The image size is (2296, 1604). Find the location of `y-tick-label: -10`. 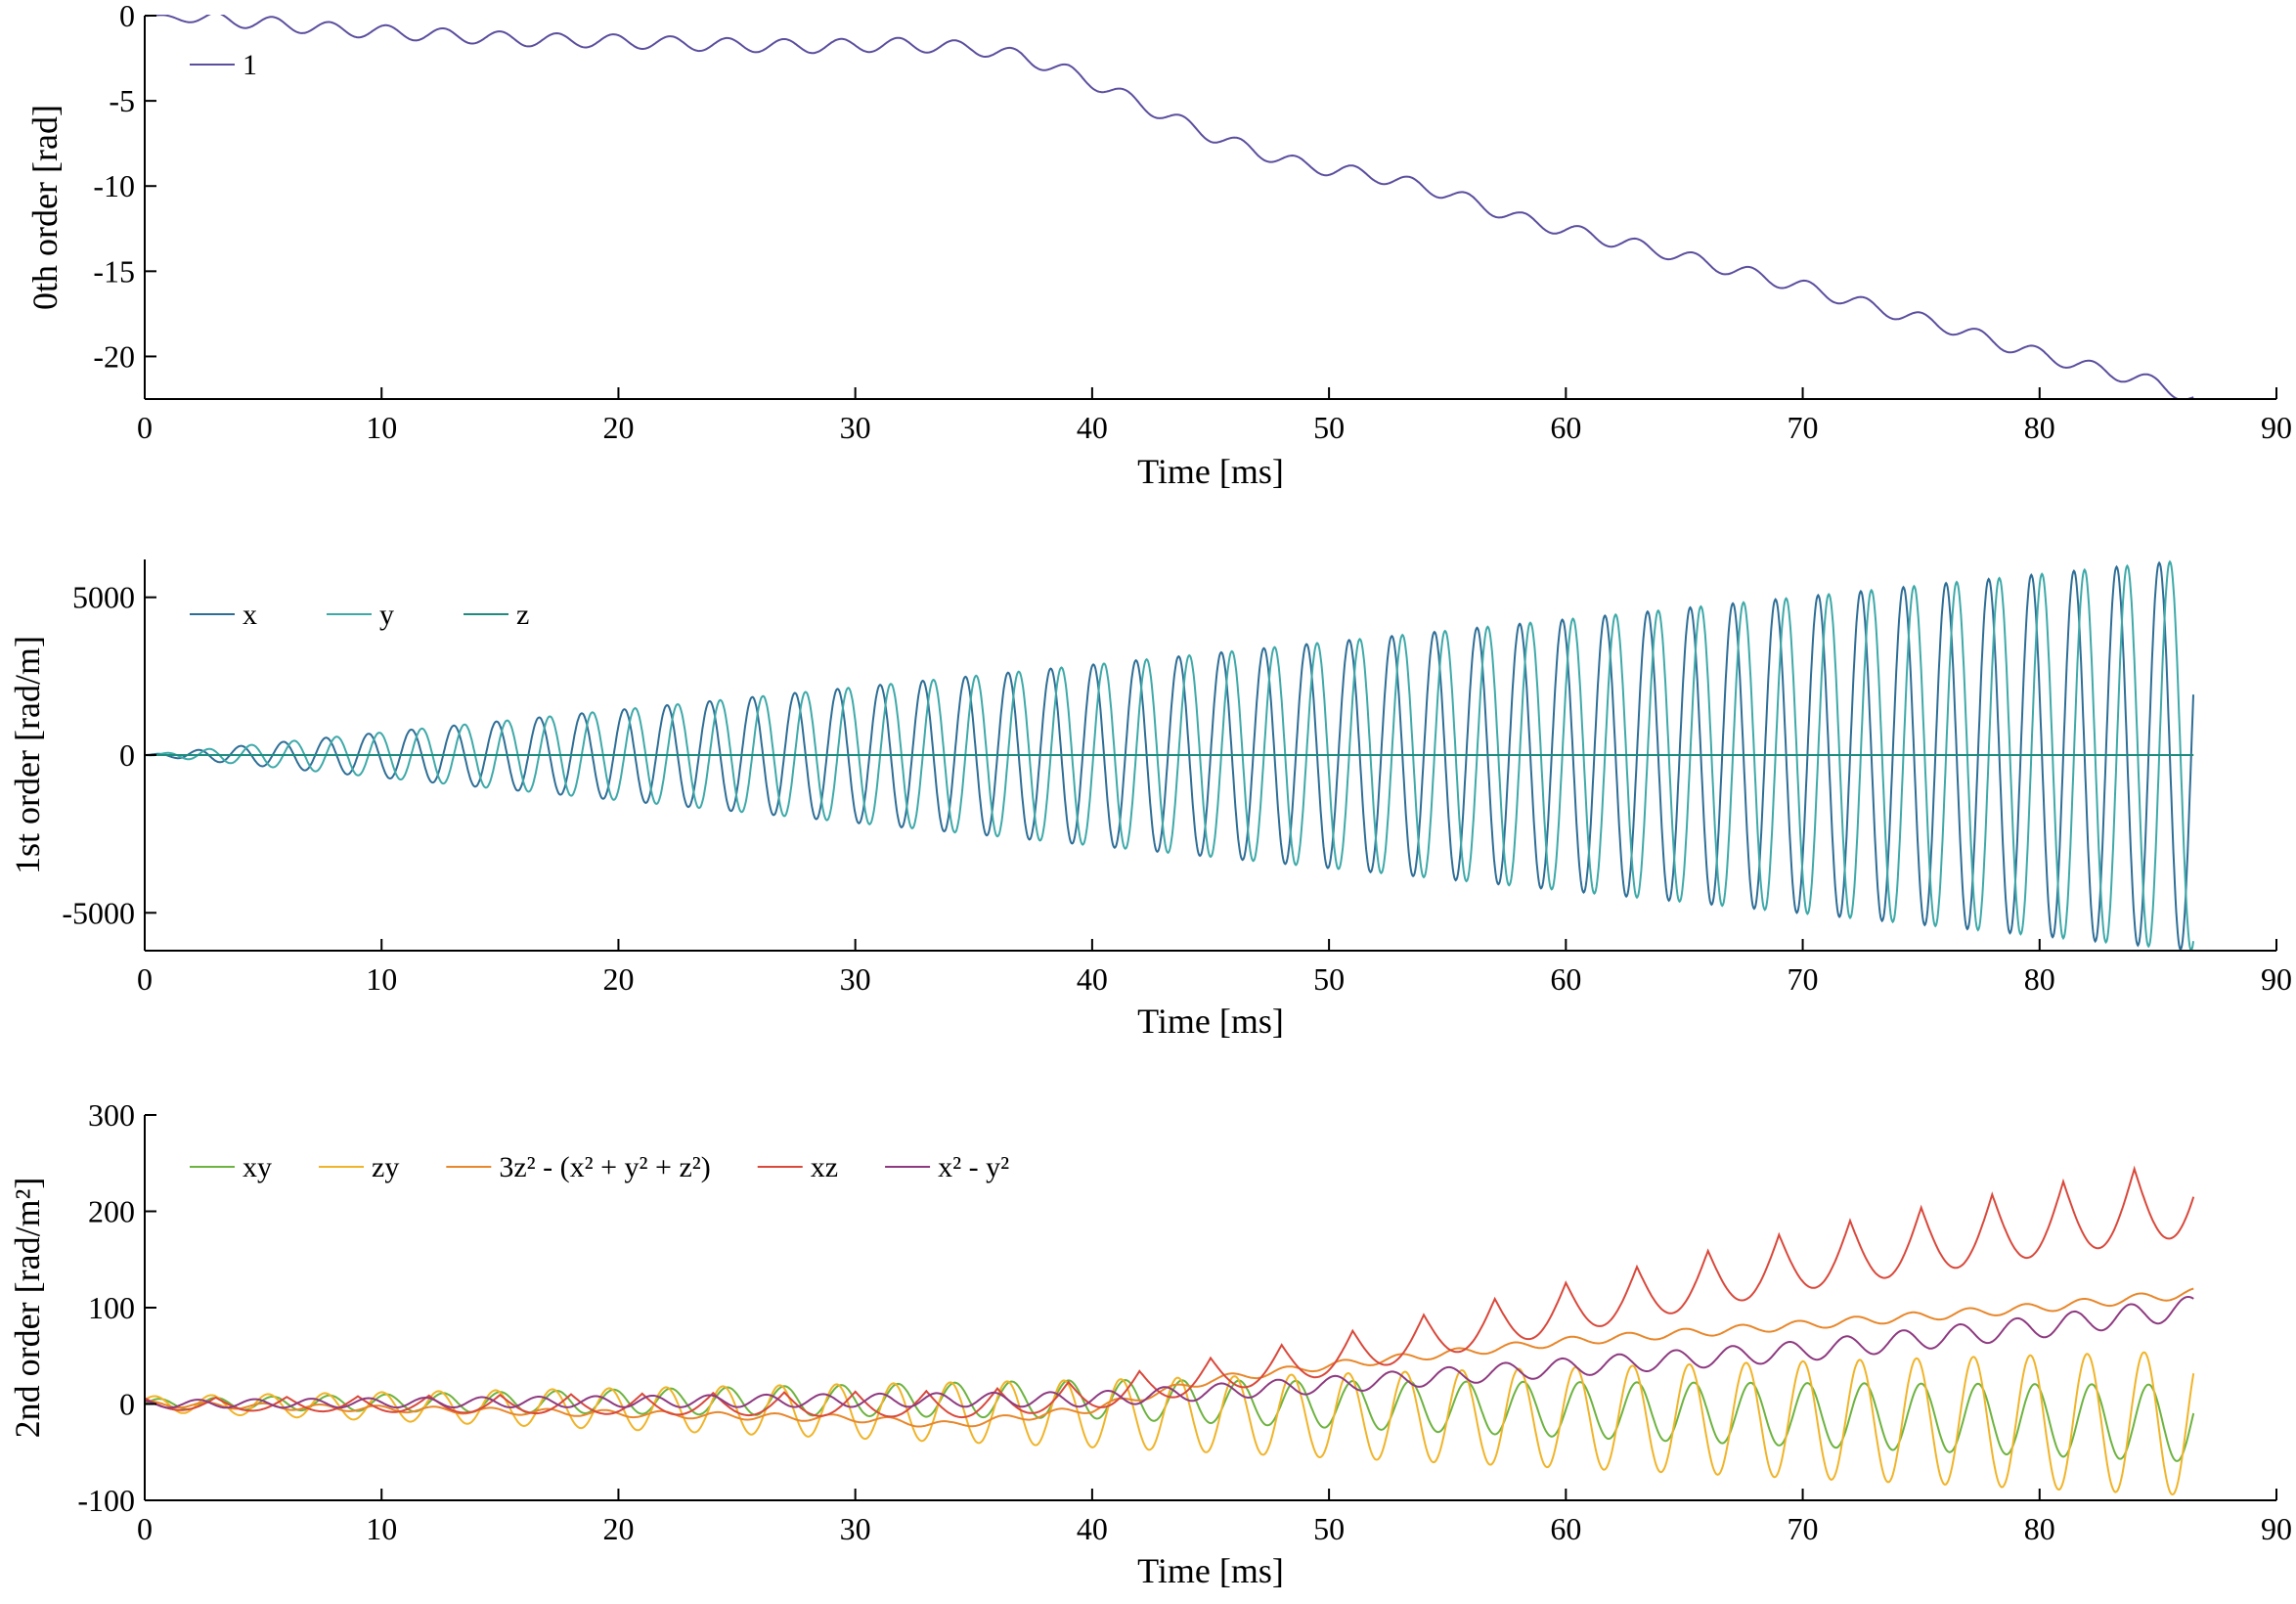

y-tick-label: -10 is located at coordinates (114, 185).